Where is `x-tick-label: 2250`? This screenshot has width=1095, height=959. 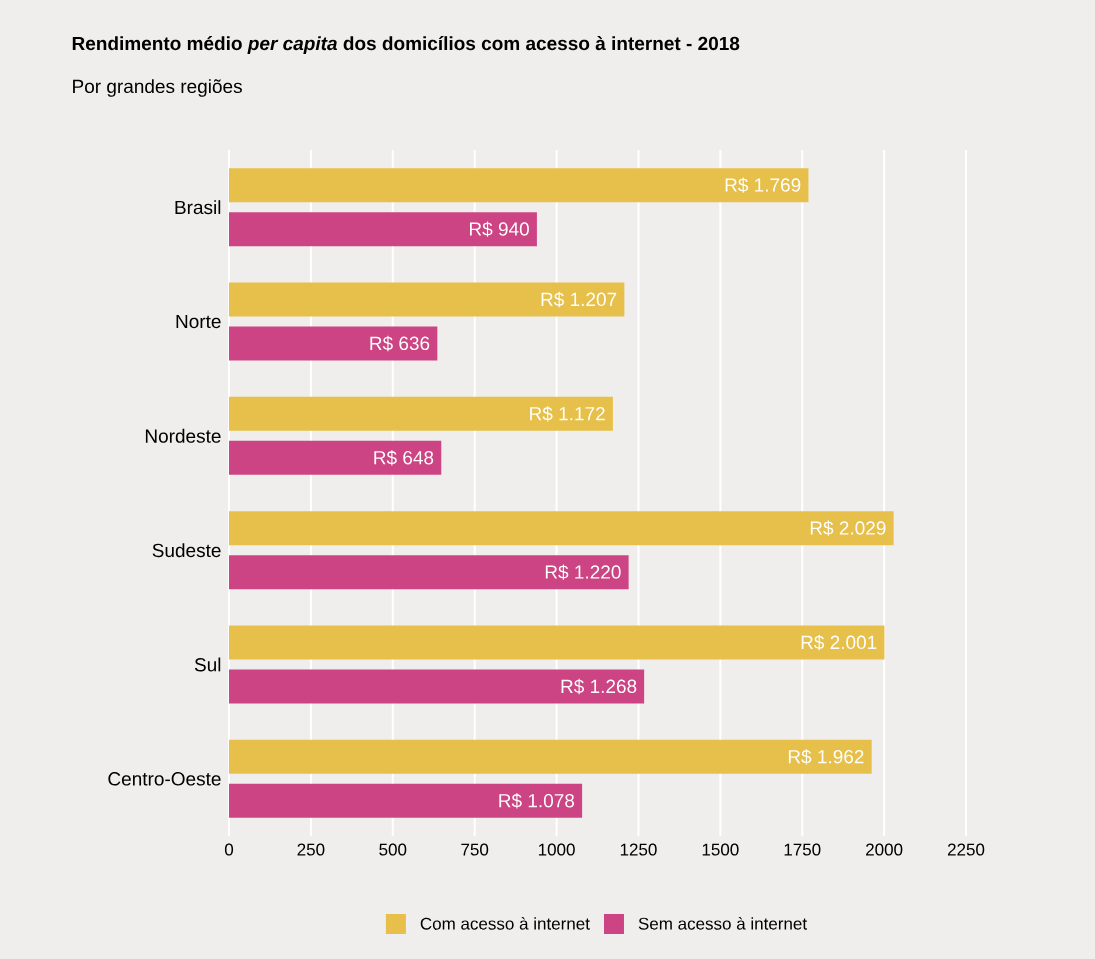
x-tick-label: 2250 is located at coordinates (966, 849).